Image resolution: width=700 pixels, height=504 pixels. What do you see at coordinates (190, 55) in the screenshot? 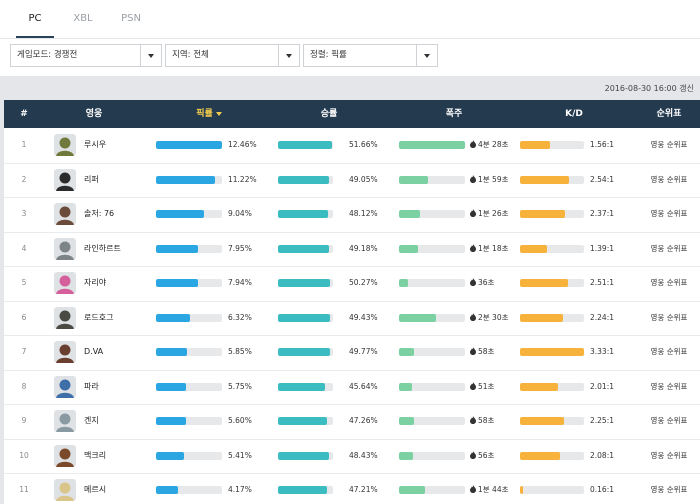
I see `region-value: 지역: 전체` at bounding box center [190, 55].